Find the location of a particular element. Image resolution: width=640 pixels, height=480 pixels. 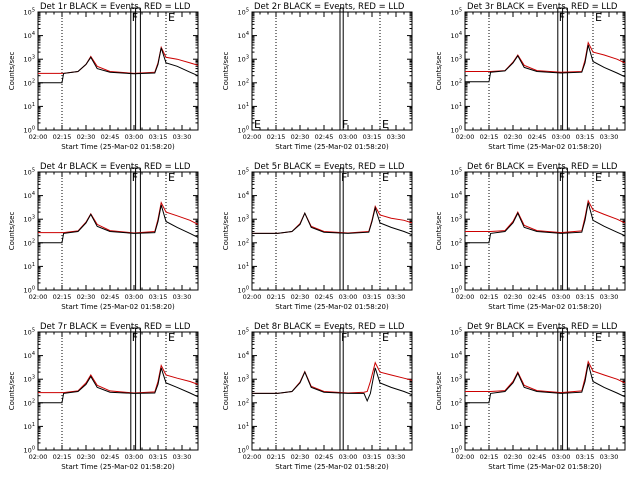

panel-title: Det 7r BLACK = Events, RED = LLD is located at coordinates (115, 327).